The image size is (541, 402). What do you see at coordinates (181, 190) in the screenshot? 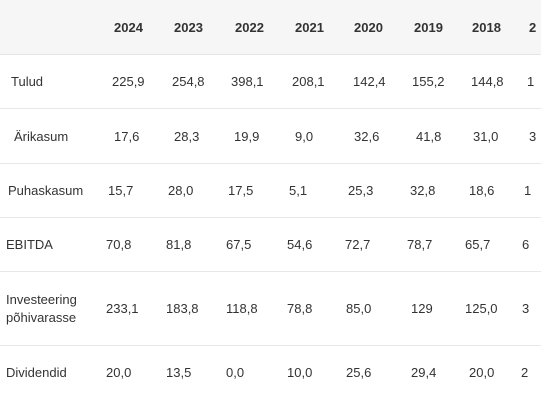
I see `table-cell: 28,0` at bounding box center [181, 190].